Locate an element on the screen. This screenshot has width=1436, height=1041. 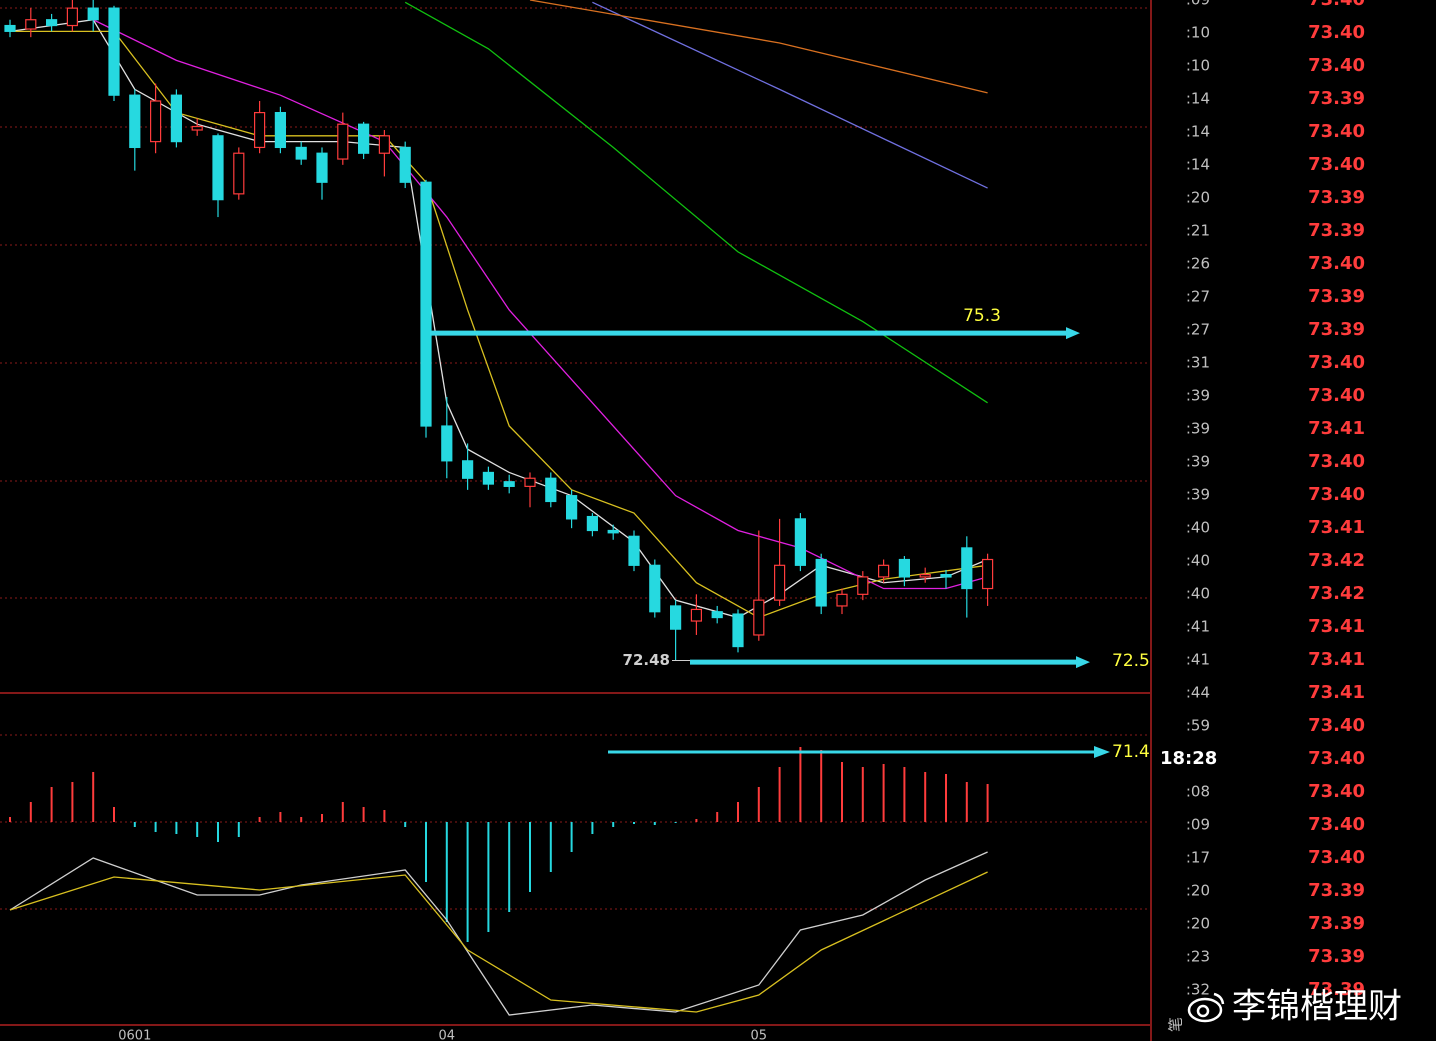
quote-time: :21 is located at coordinates (1198, 231).